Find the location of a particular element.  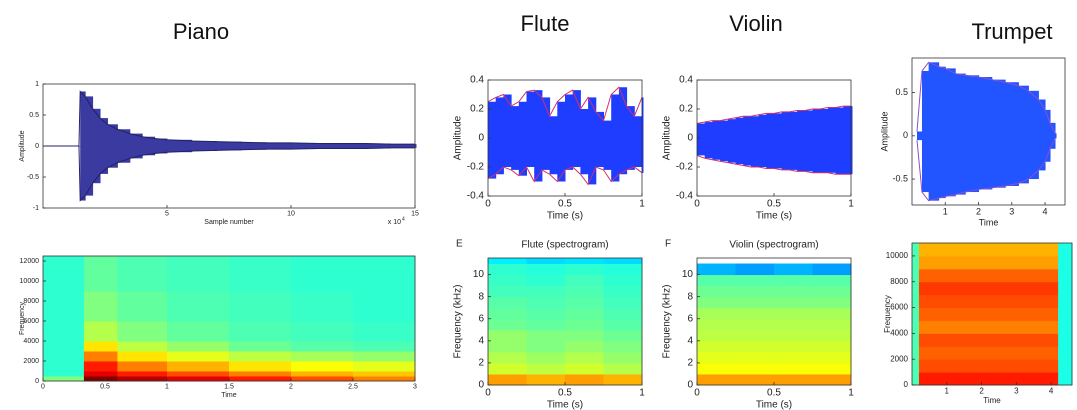

x-multiplier: x 10 is located at coordinates (394, 222).